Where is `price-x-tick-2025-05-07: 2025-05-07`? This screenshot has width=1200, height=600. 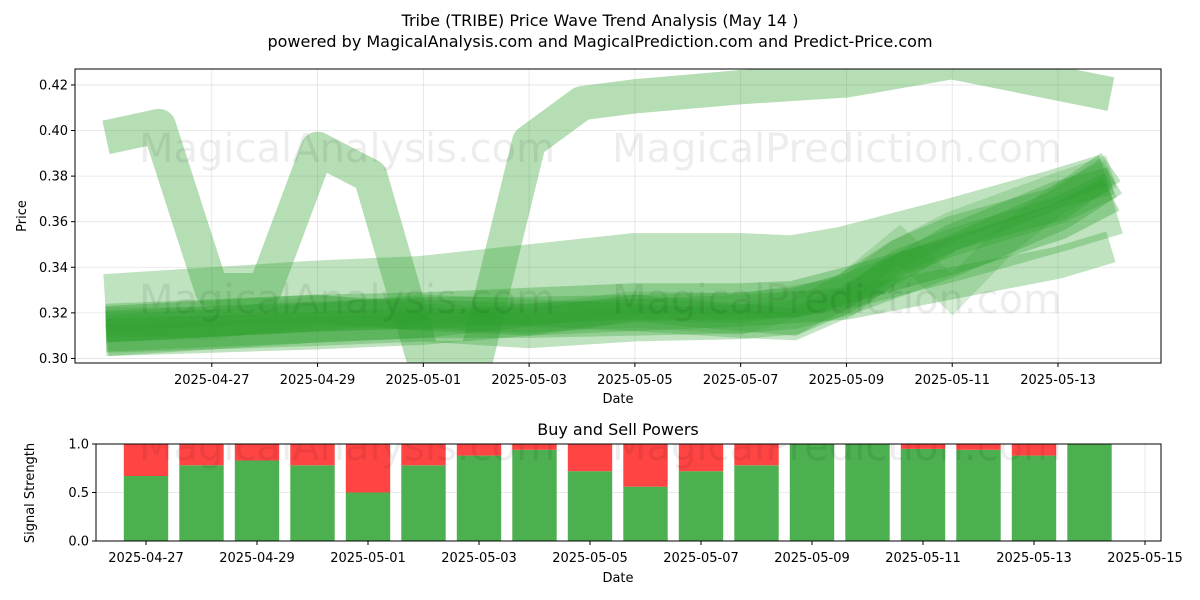
price-x-tick-2025-05-07: 2025-05-07 is located at coordinates (741, 380).